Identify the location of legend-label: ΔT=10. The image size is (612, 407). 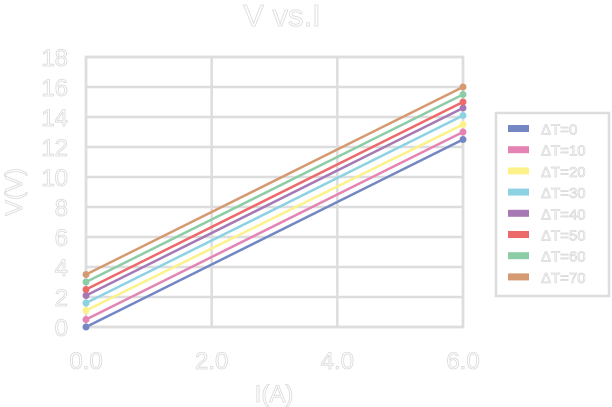
(563, 151).